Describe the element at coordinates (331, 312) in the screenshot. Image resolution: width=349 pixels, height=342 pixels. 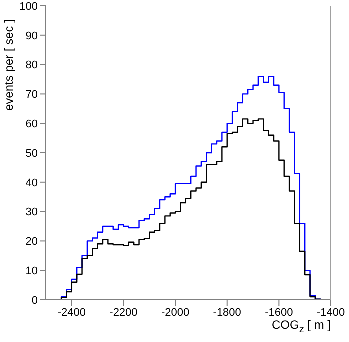
I see `x-tick-label: -1400` at that location.